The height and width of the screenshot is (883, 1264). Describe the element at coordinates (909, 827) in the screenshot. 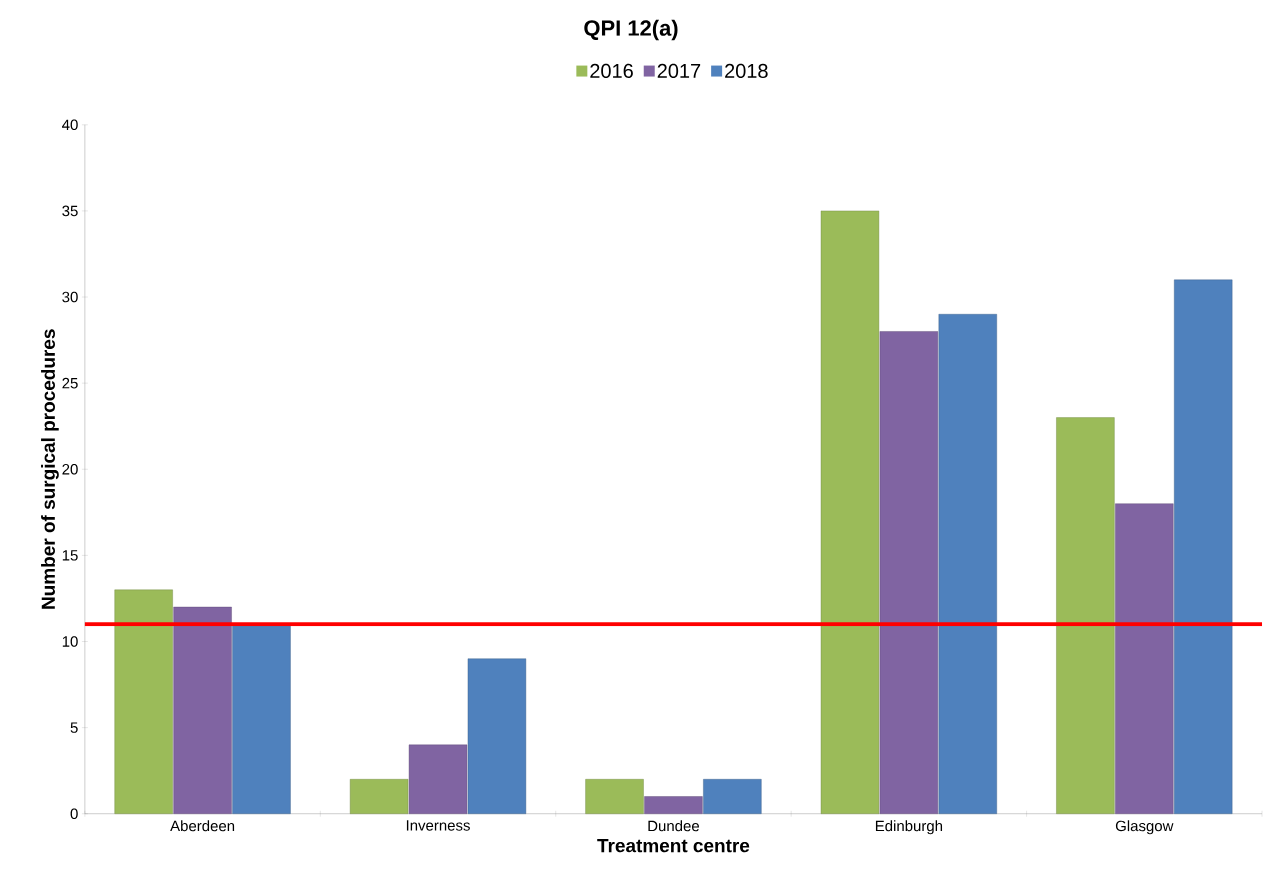

I see `x-tick-label: Edinburgh` at that location.